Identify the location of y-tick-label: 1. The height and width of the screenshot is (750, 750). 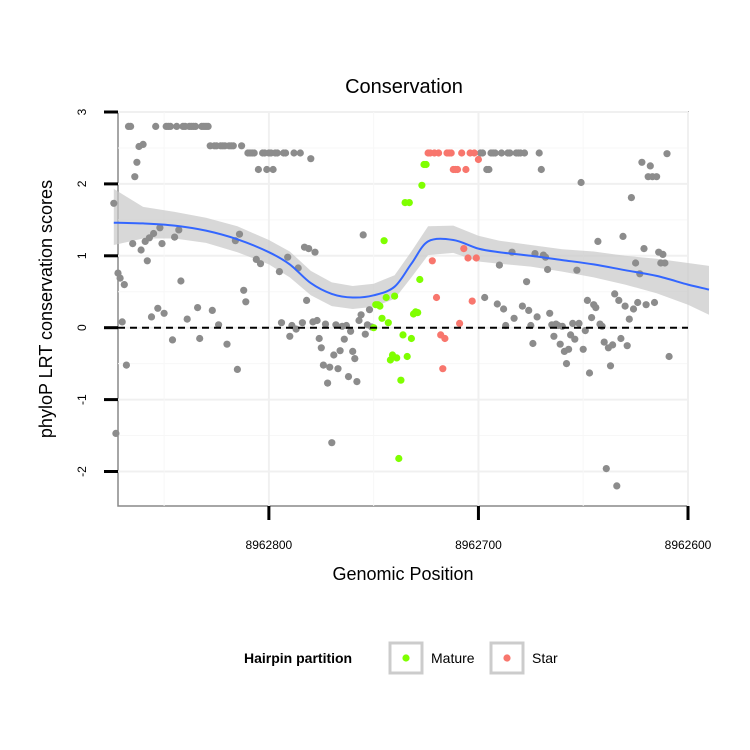
(82, 255).